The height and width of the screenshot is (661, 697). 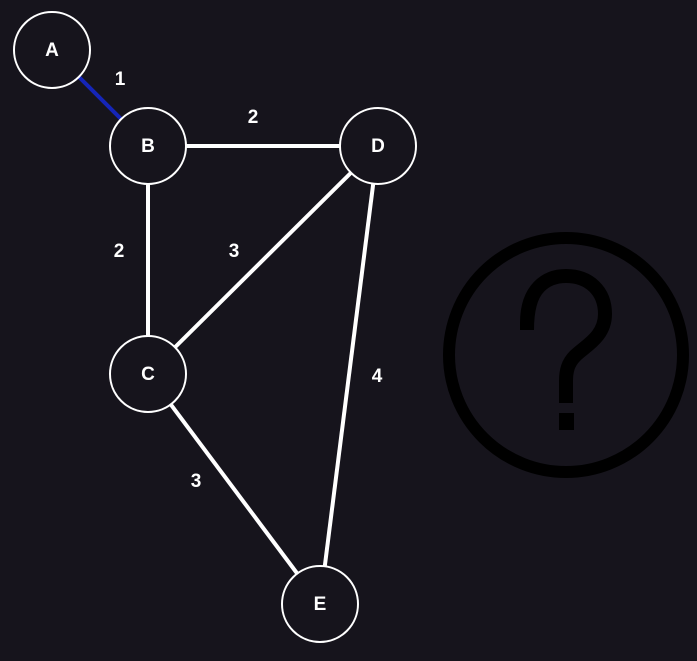 What do you see at coordinates (349, 375) in the screenshot?
I see `edge-d-e` at bounding box center [349, 375].